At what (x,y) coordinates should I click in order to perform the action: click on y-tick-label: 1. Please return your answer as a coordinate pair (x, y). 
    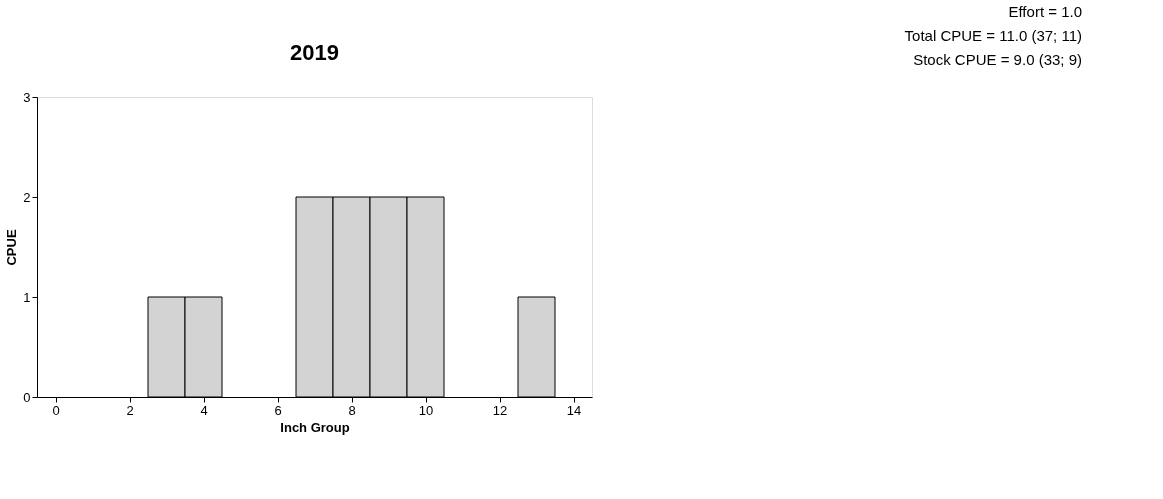
    Looking at the image, I should click on (27, 297).